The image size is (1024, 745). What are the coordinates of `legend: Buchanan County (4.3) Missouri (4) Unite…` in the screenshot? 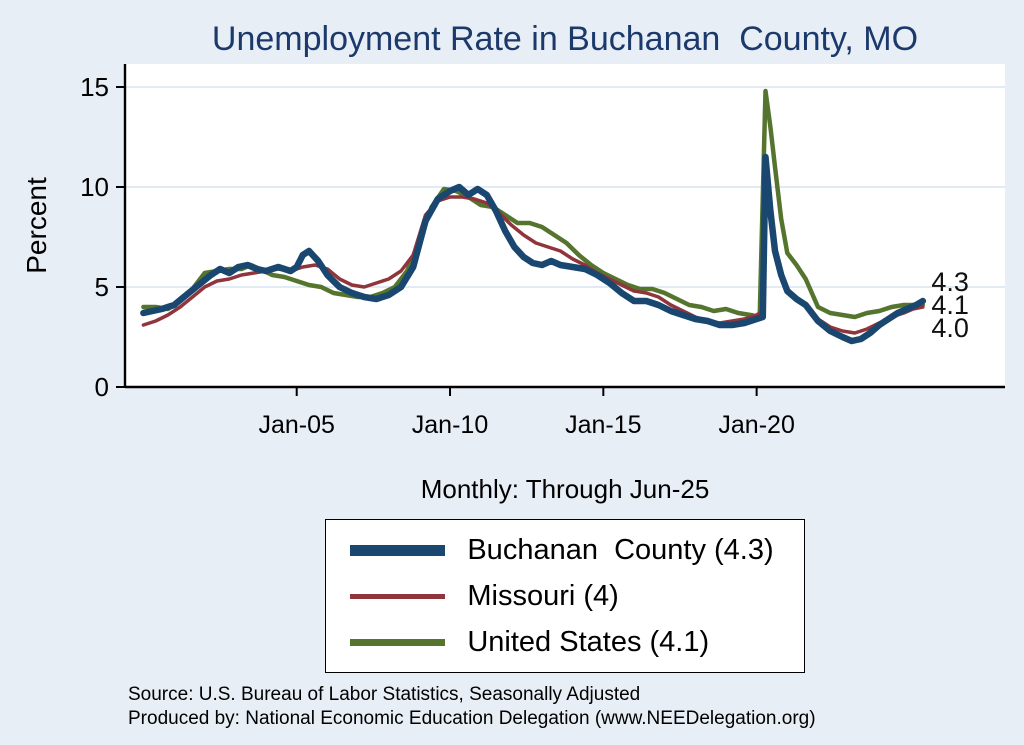 It's located at (565, 596).